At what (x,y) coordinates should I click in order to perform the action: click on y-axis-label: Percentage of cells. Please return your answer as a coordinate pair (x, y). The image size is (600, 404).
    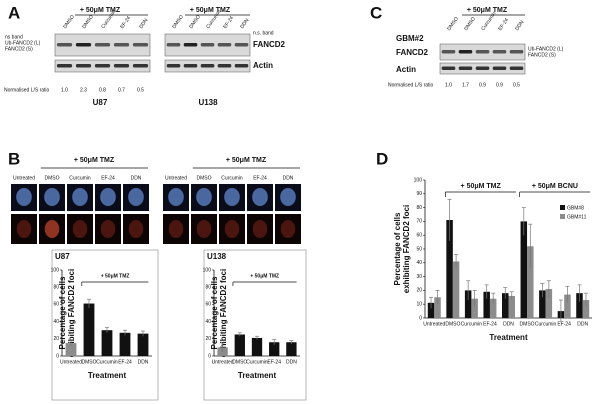
    Looking at the image, I should click on (214, 312).